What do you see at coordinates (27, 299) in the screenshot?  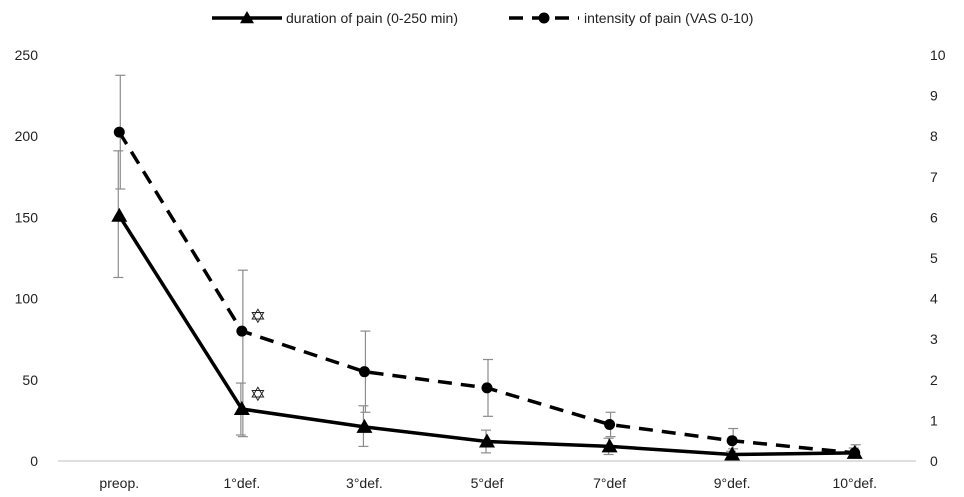 I see `y-left-tick-label: 100` at bounding box center [27, 299].